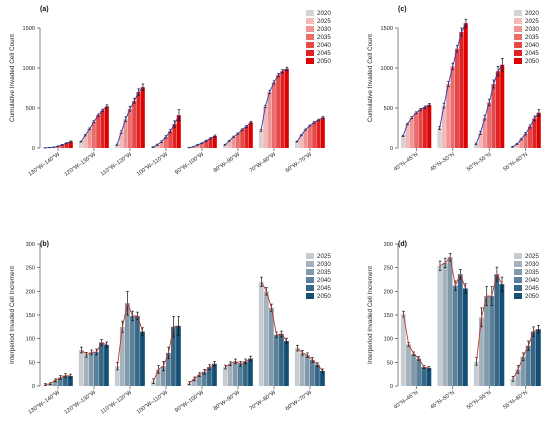  Describe the element at coordinates (388, 316) in the screenshot. I see `y-tick-label: 150` at that location.